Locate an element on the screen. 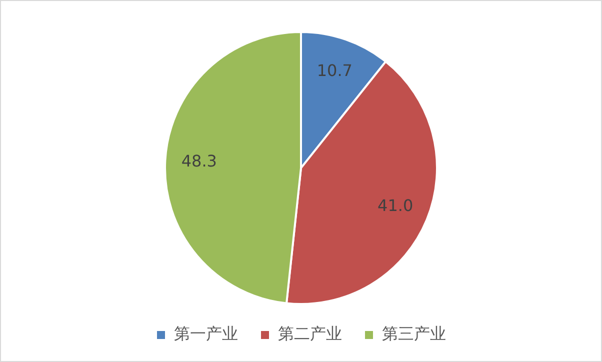 The width and height of the screenshot is (602, 362). data-label: 10.7 is located at coordinates (334, 70).